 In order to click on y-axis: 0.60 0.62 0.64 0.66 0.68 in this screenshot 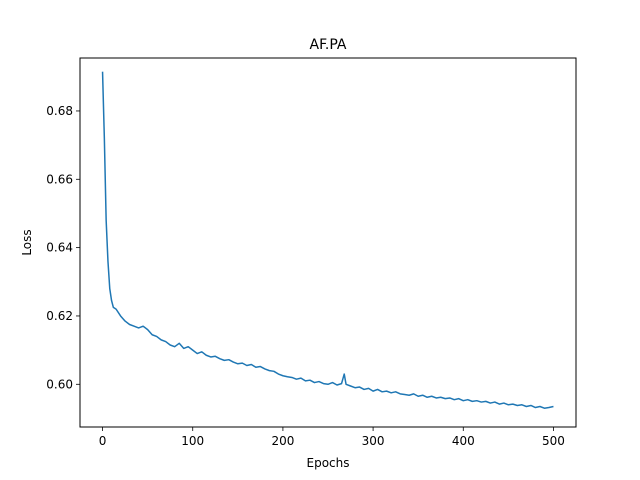, I will do `click(63, 247)`.